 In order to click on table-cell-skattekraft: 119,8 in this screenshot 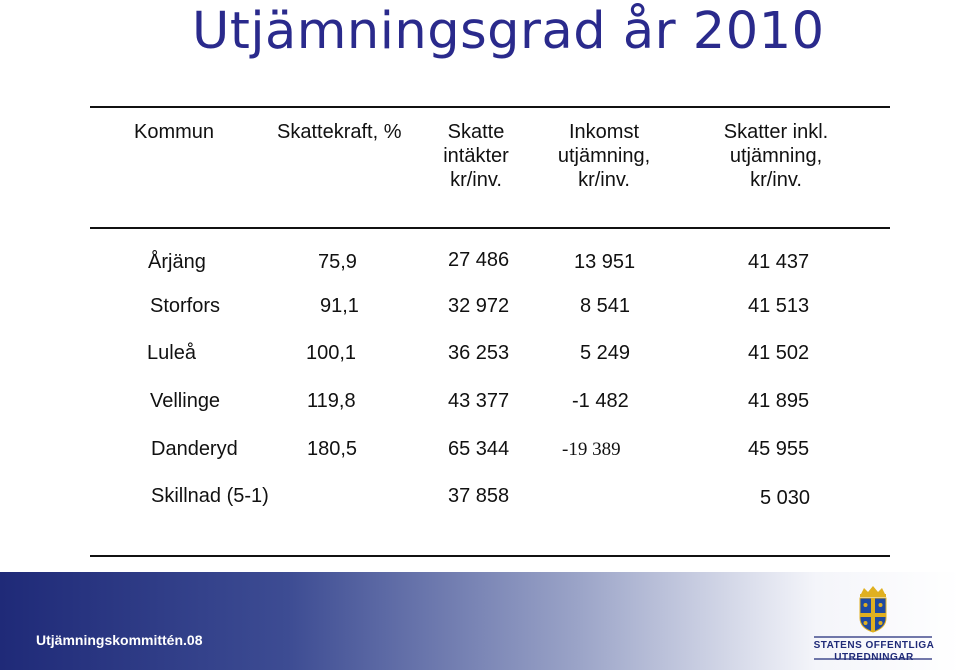, I will do `click(331, 401)`.